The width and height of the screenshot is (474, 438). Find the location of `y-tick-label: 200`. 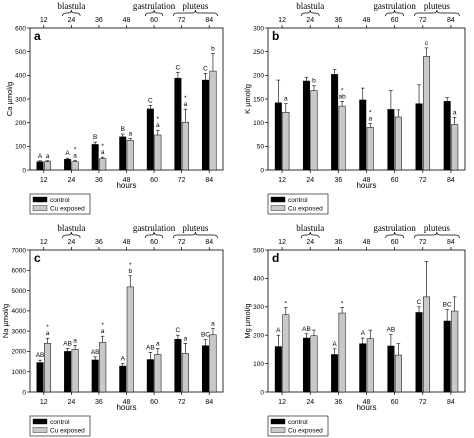

y-tick-label: 200 is located at coordinates (20, 123).